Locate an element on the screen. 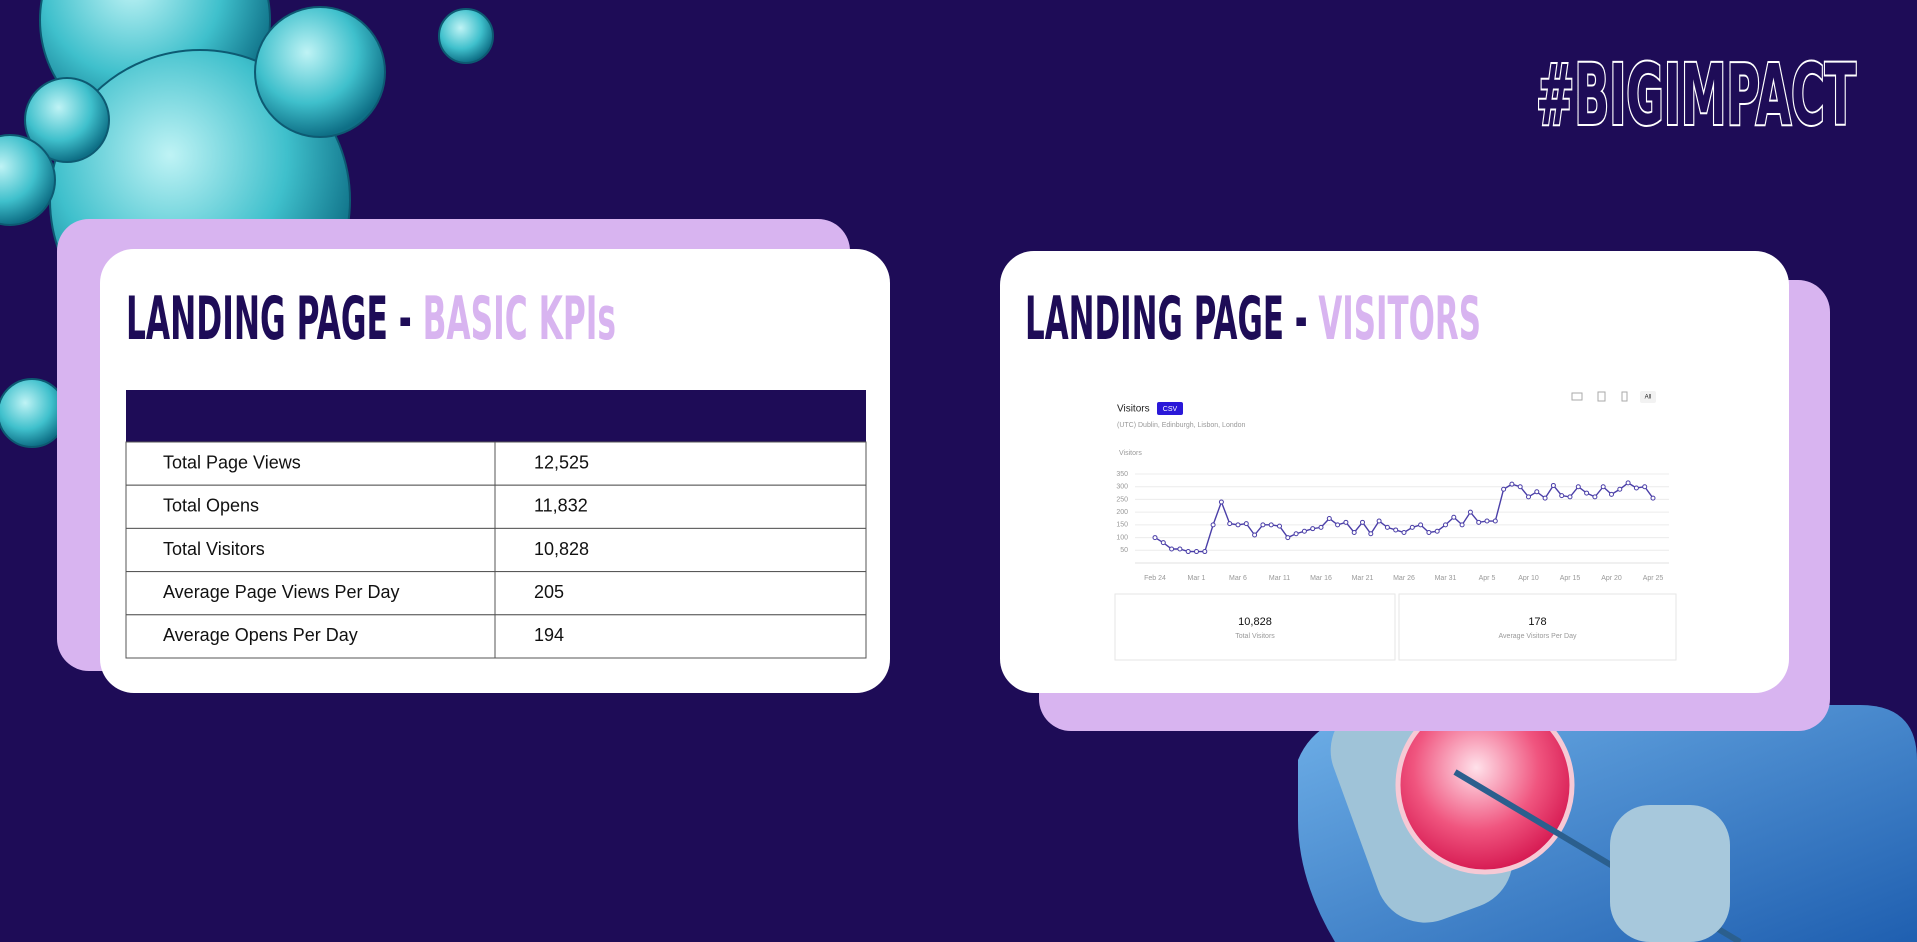 The width and height of the screenshot is (1917, 942). x-tick-label: Mar 31 is located at coordinates (1446, 578).